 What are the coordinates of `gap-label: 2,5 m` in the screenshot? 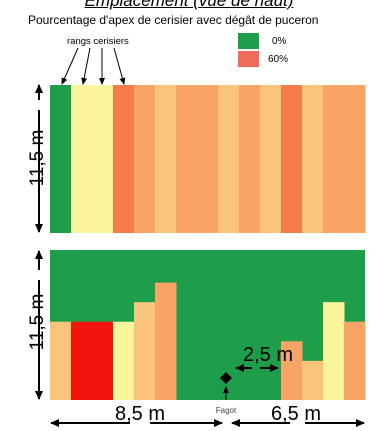 It's located at (268, 355).